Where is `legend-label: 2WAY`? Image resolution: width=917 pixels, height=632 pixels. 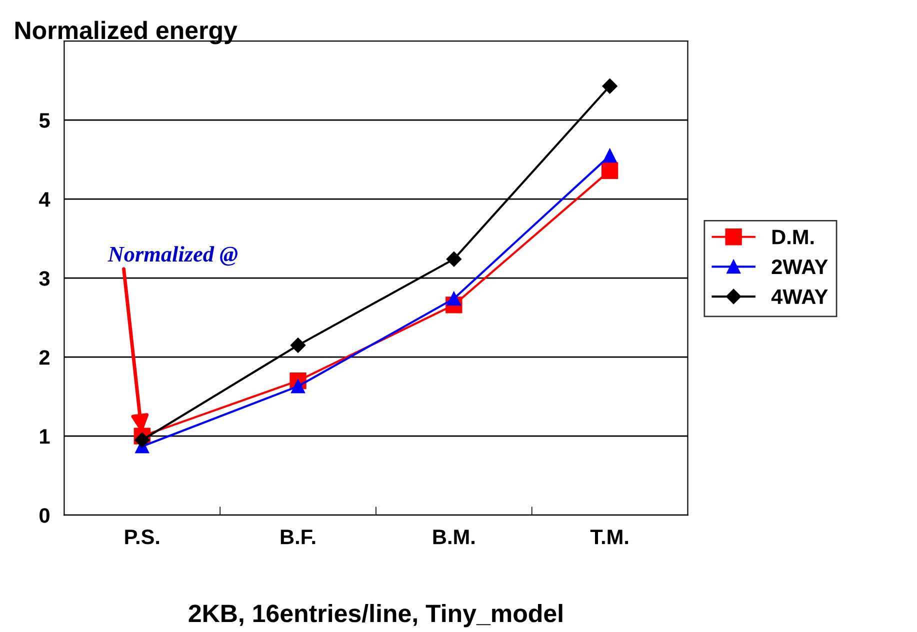 legend-label: 2WAY is located at coordinates (800, 266).